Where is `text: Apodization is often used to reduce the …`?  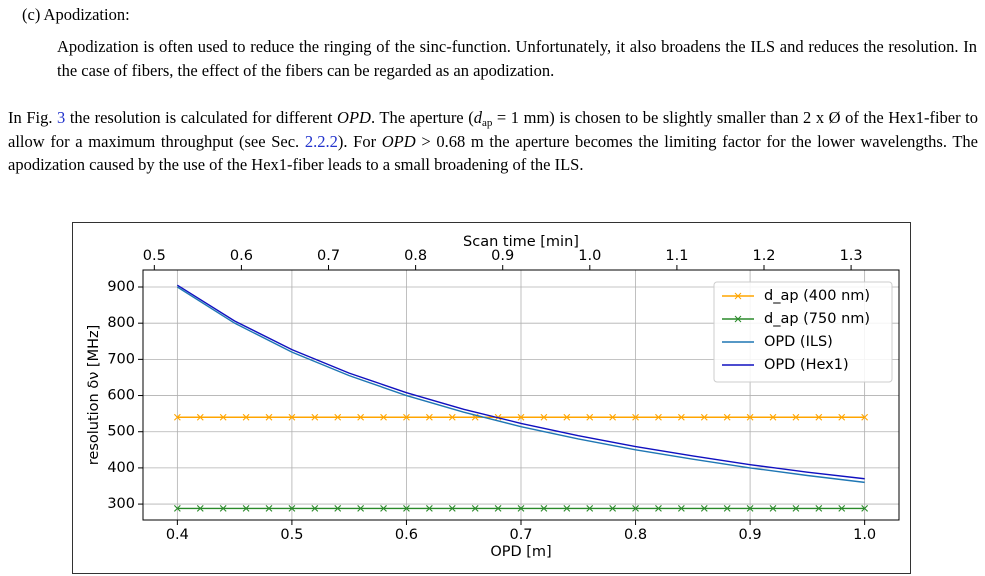
text: Apodization is often used to reduce the … is located at coordinates (517, 58).